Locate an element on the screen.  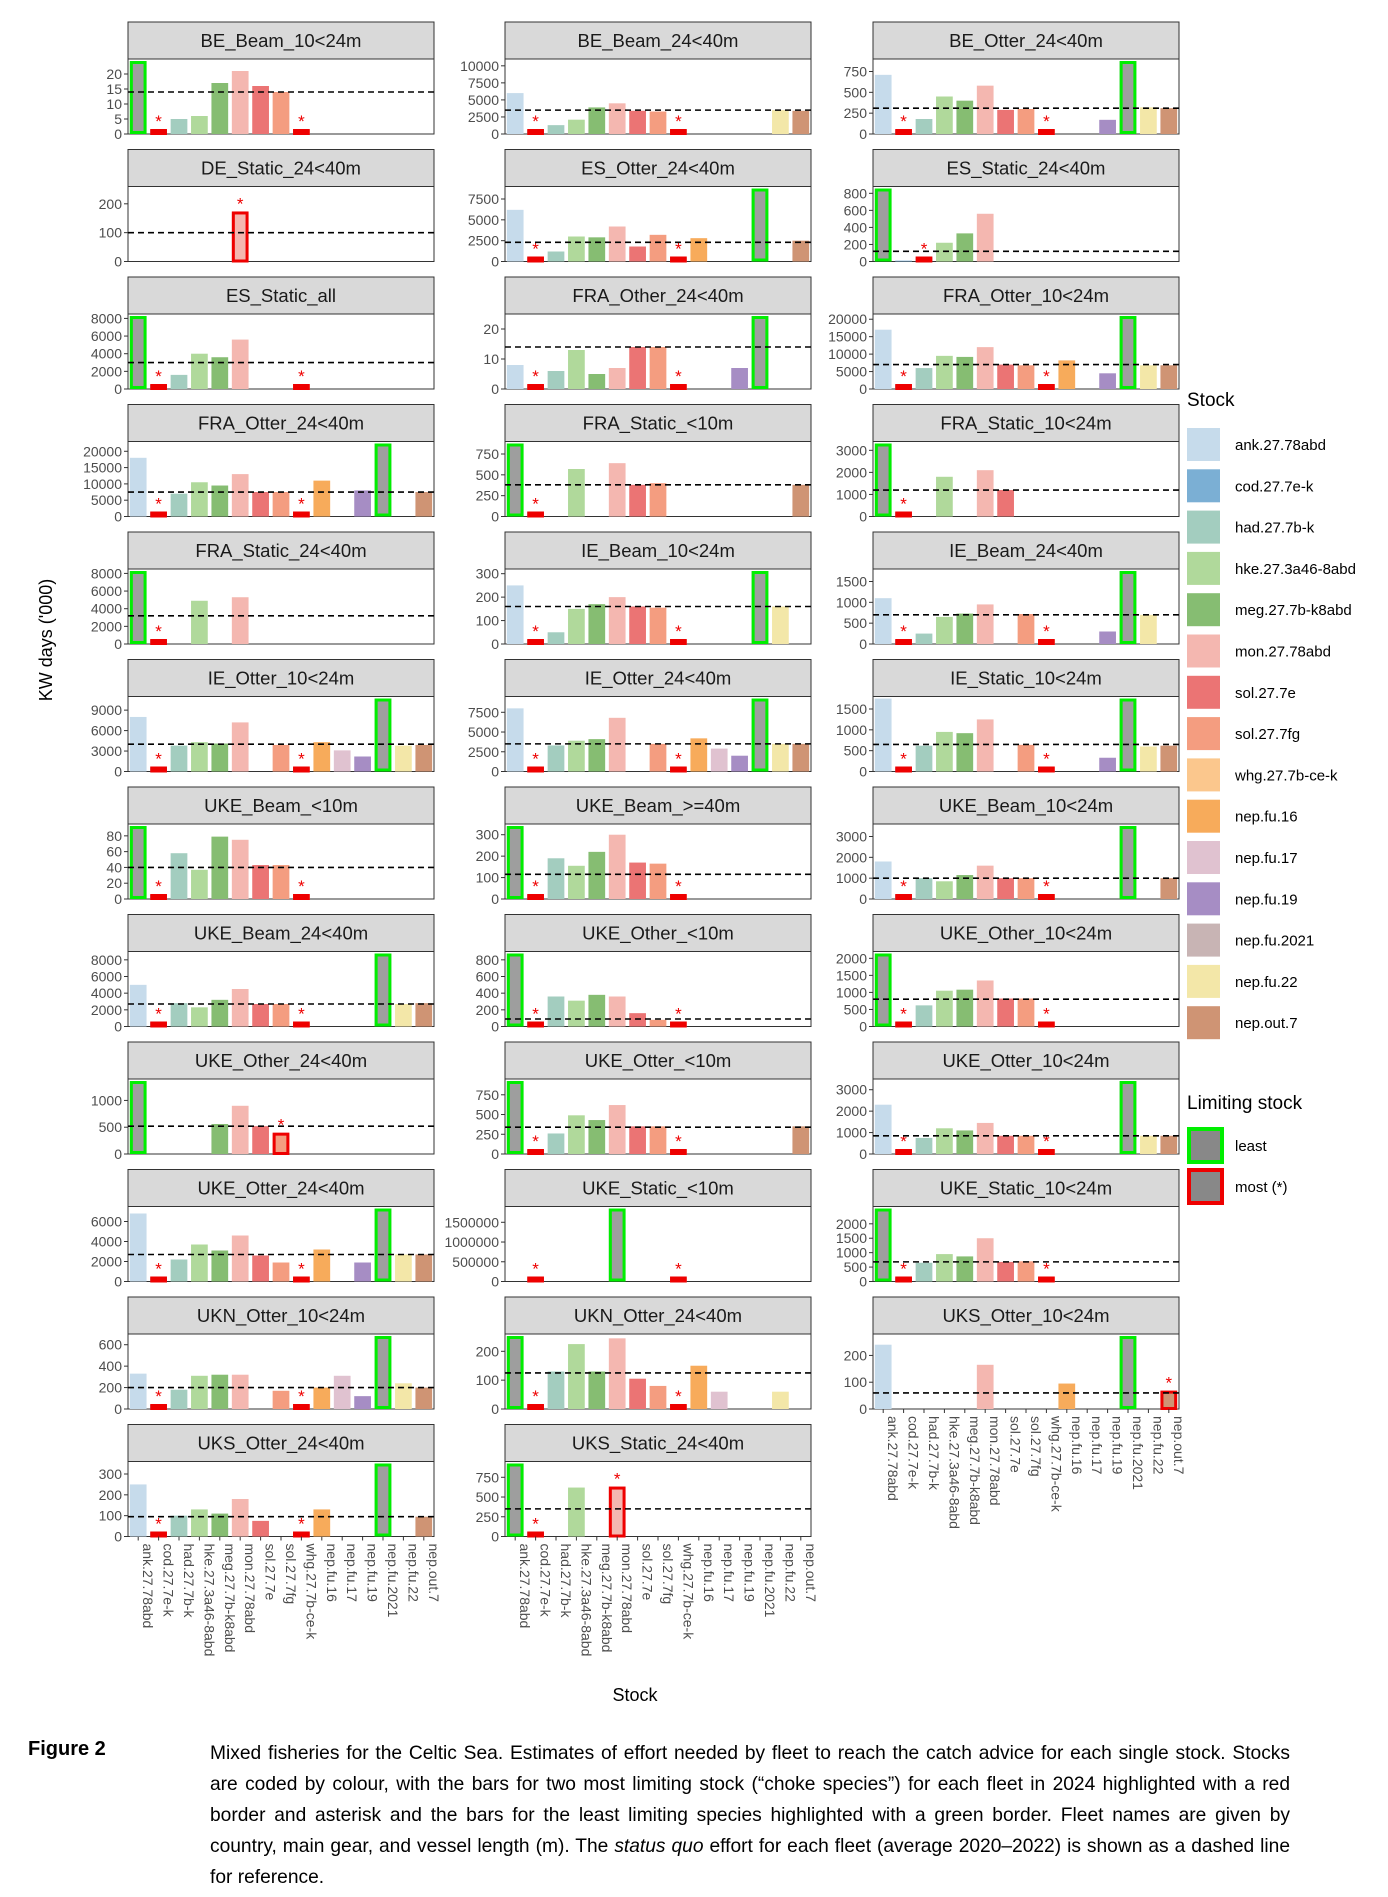
x-tick-label: nep.out.7 is located at coordinates (1179, 1445).